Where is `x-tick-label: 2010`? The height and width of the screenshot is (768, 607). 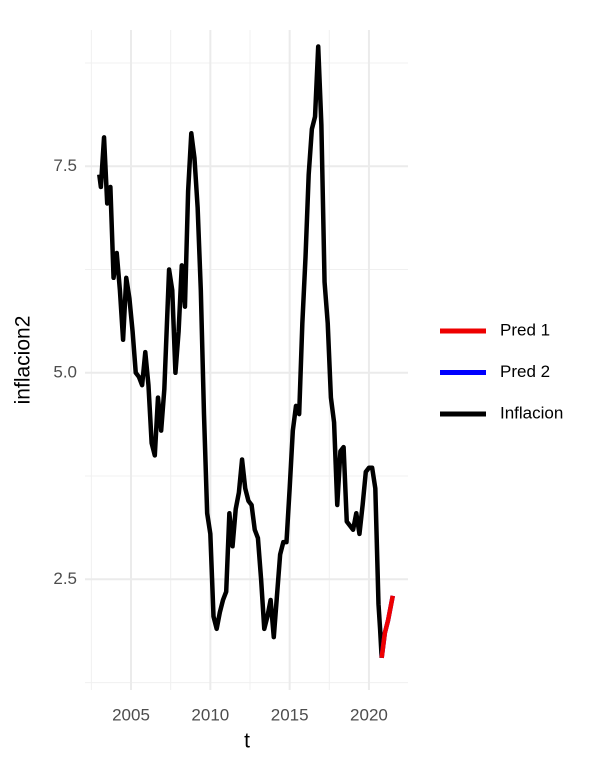 x-tick-label: 2010 is located at coordinates (210, 714).